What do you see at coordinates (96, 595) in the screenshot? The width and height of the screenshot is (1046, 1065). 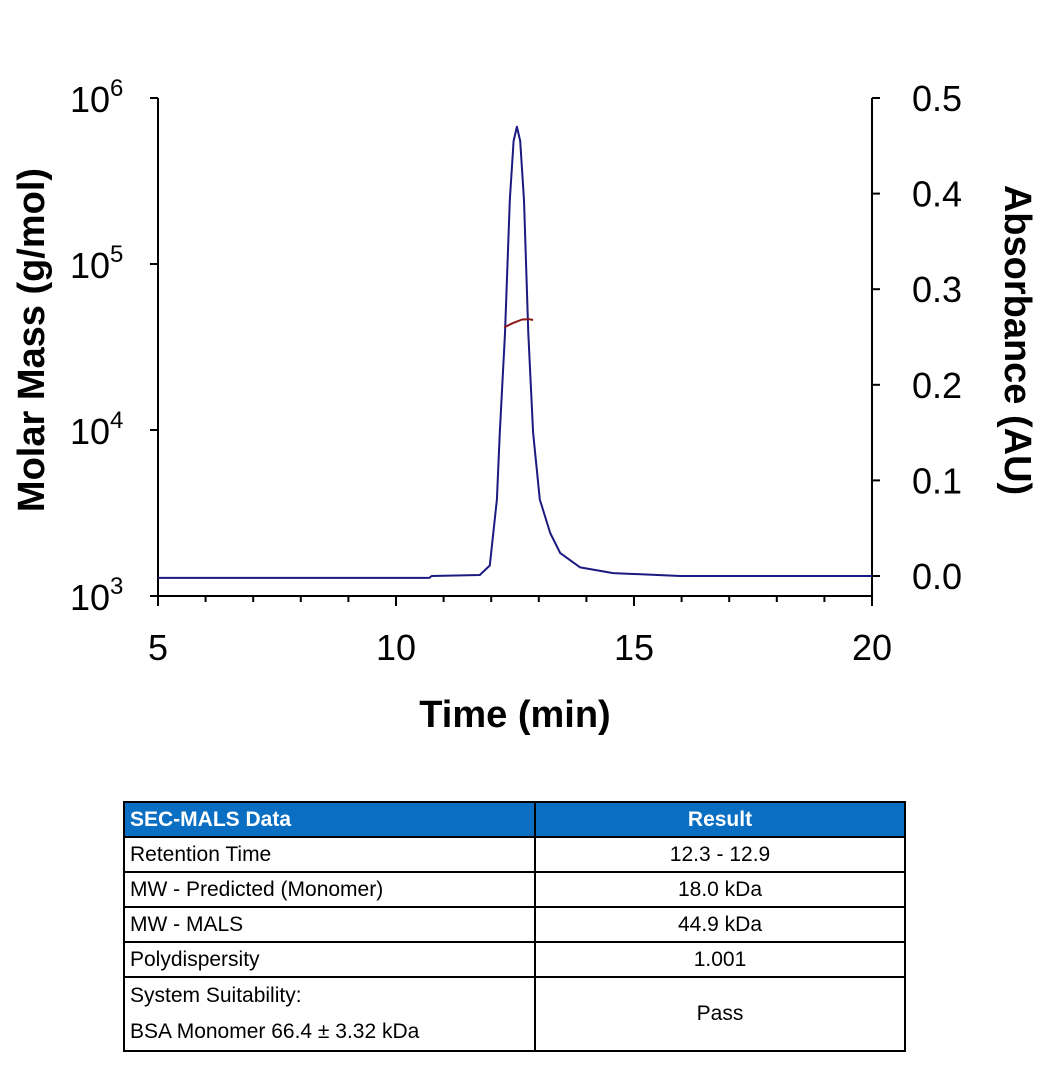 I see `y-left-tick-label: 10³` at bounding box center [96, 595].